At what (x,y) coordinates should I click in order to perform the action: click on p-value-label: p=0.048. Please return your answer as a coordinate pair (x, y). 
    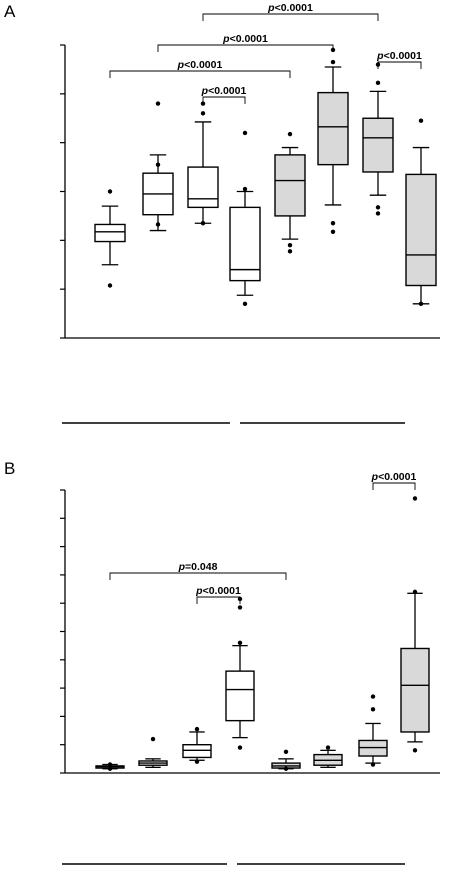
    Looking at the image, I should click on (198, 567).